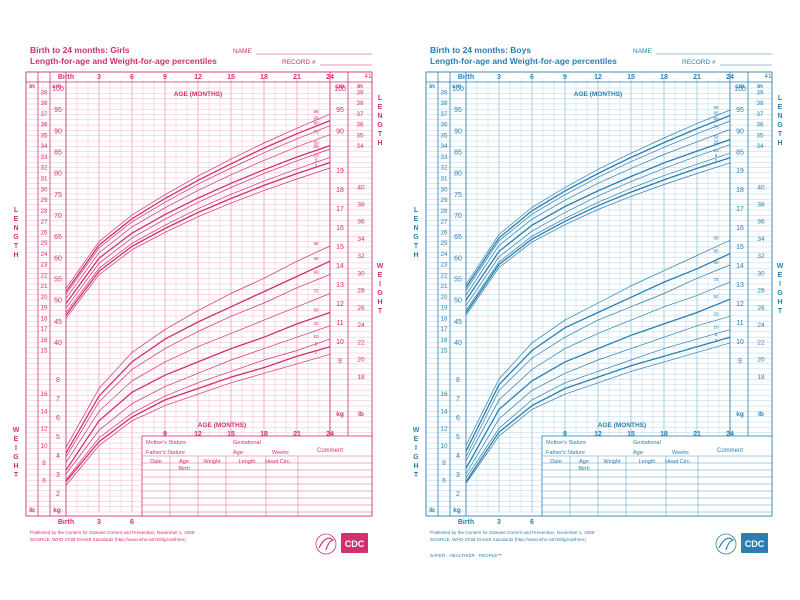 Image resolution: width=800 pixels, height=600 pixels. What do you see at coordinates (326, 544) in the screenshot?
I see `hhs-eagle-icon` at bounding box center [326, 544].